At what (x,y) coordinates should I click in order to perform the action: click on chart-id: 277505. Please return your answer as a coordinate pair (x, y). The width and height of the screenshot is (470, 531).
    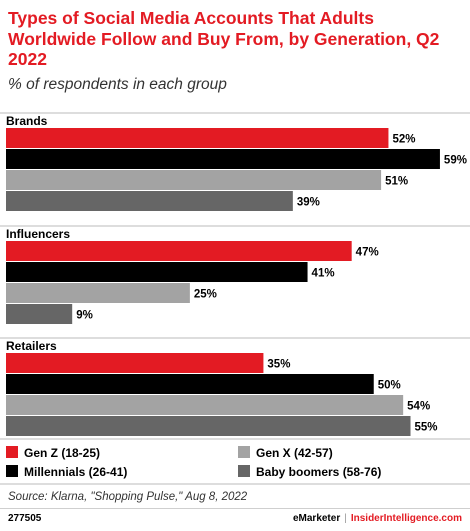
    Looking at the image, I should click on (25, 518).